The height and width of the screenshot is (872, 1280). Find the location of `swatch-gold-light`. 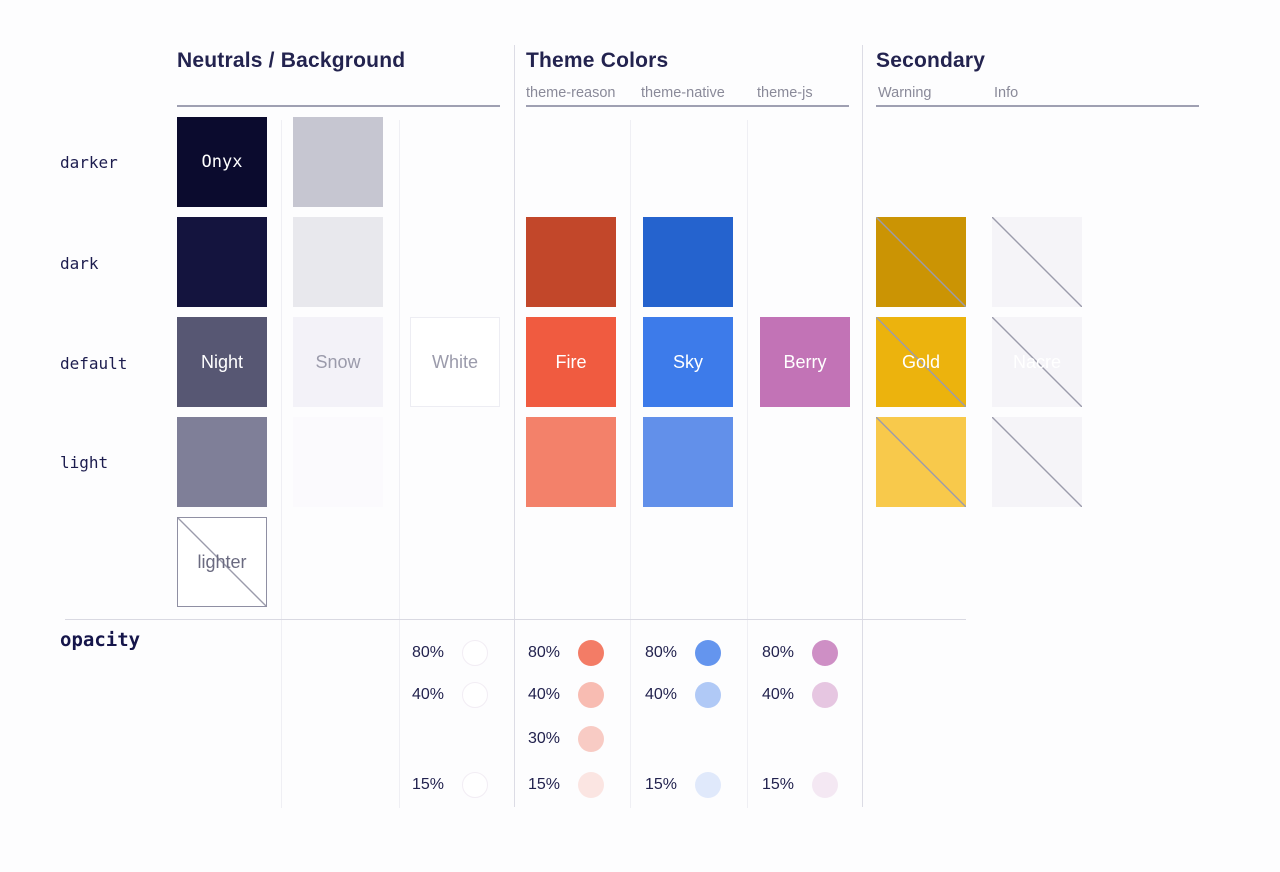

swatch-gold-light is located at coordinates (921, 462).